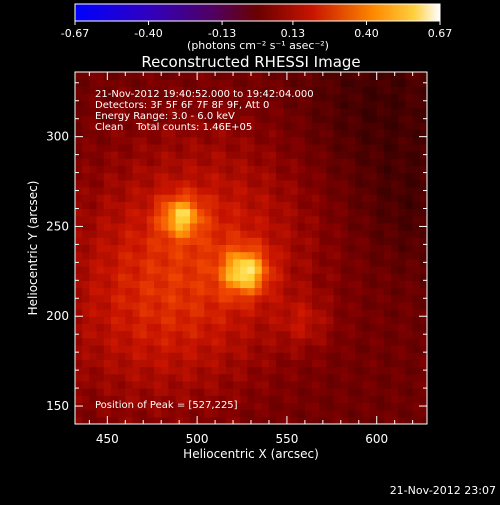 This screenshot has width=500, height=505. Describe the element at coordinates (256, 30) in the screenshot. I see `colorbar-ticks: -0.67 -0.40 -0.13 0.13 0.40 0.67` at that location.